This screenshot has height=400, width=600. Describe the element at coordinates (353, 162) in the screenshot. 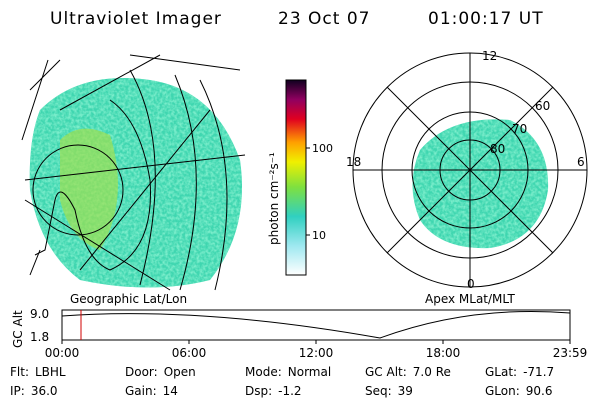

I see `mlt-label: 18` at that location.